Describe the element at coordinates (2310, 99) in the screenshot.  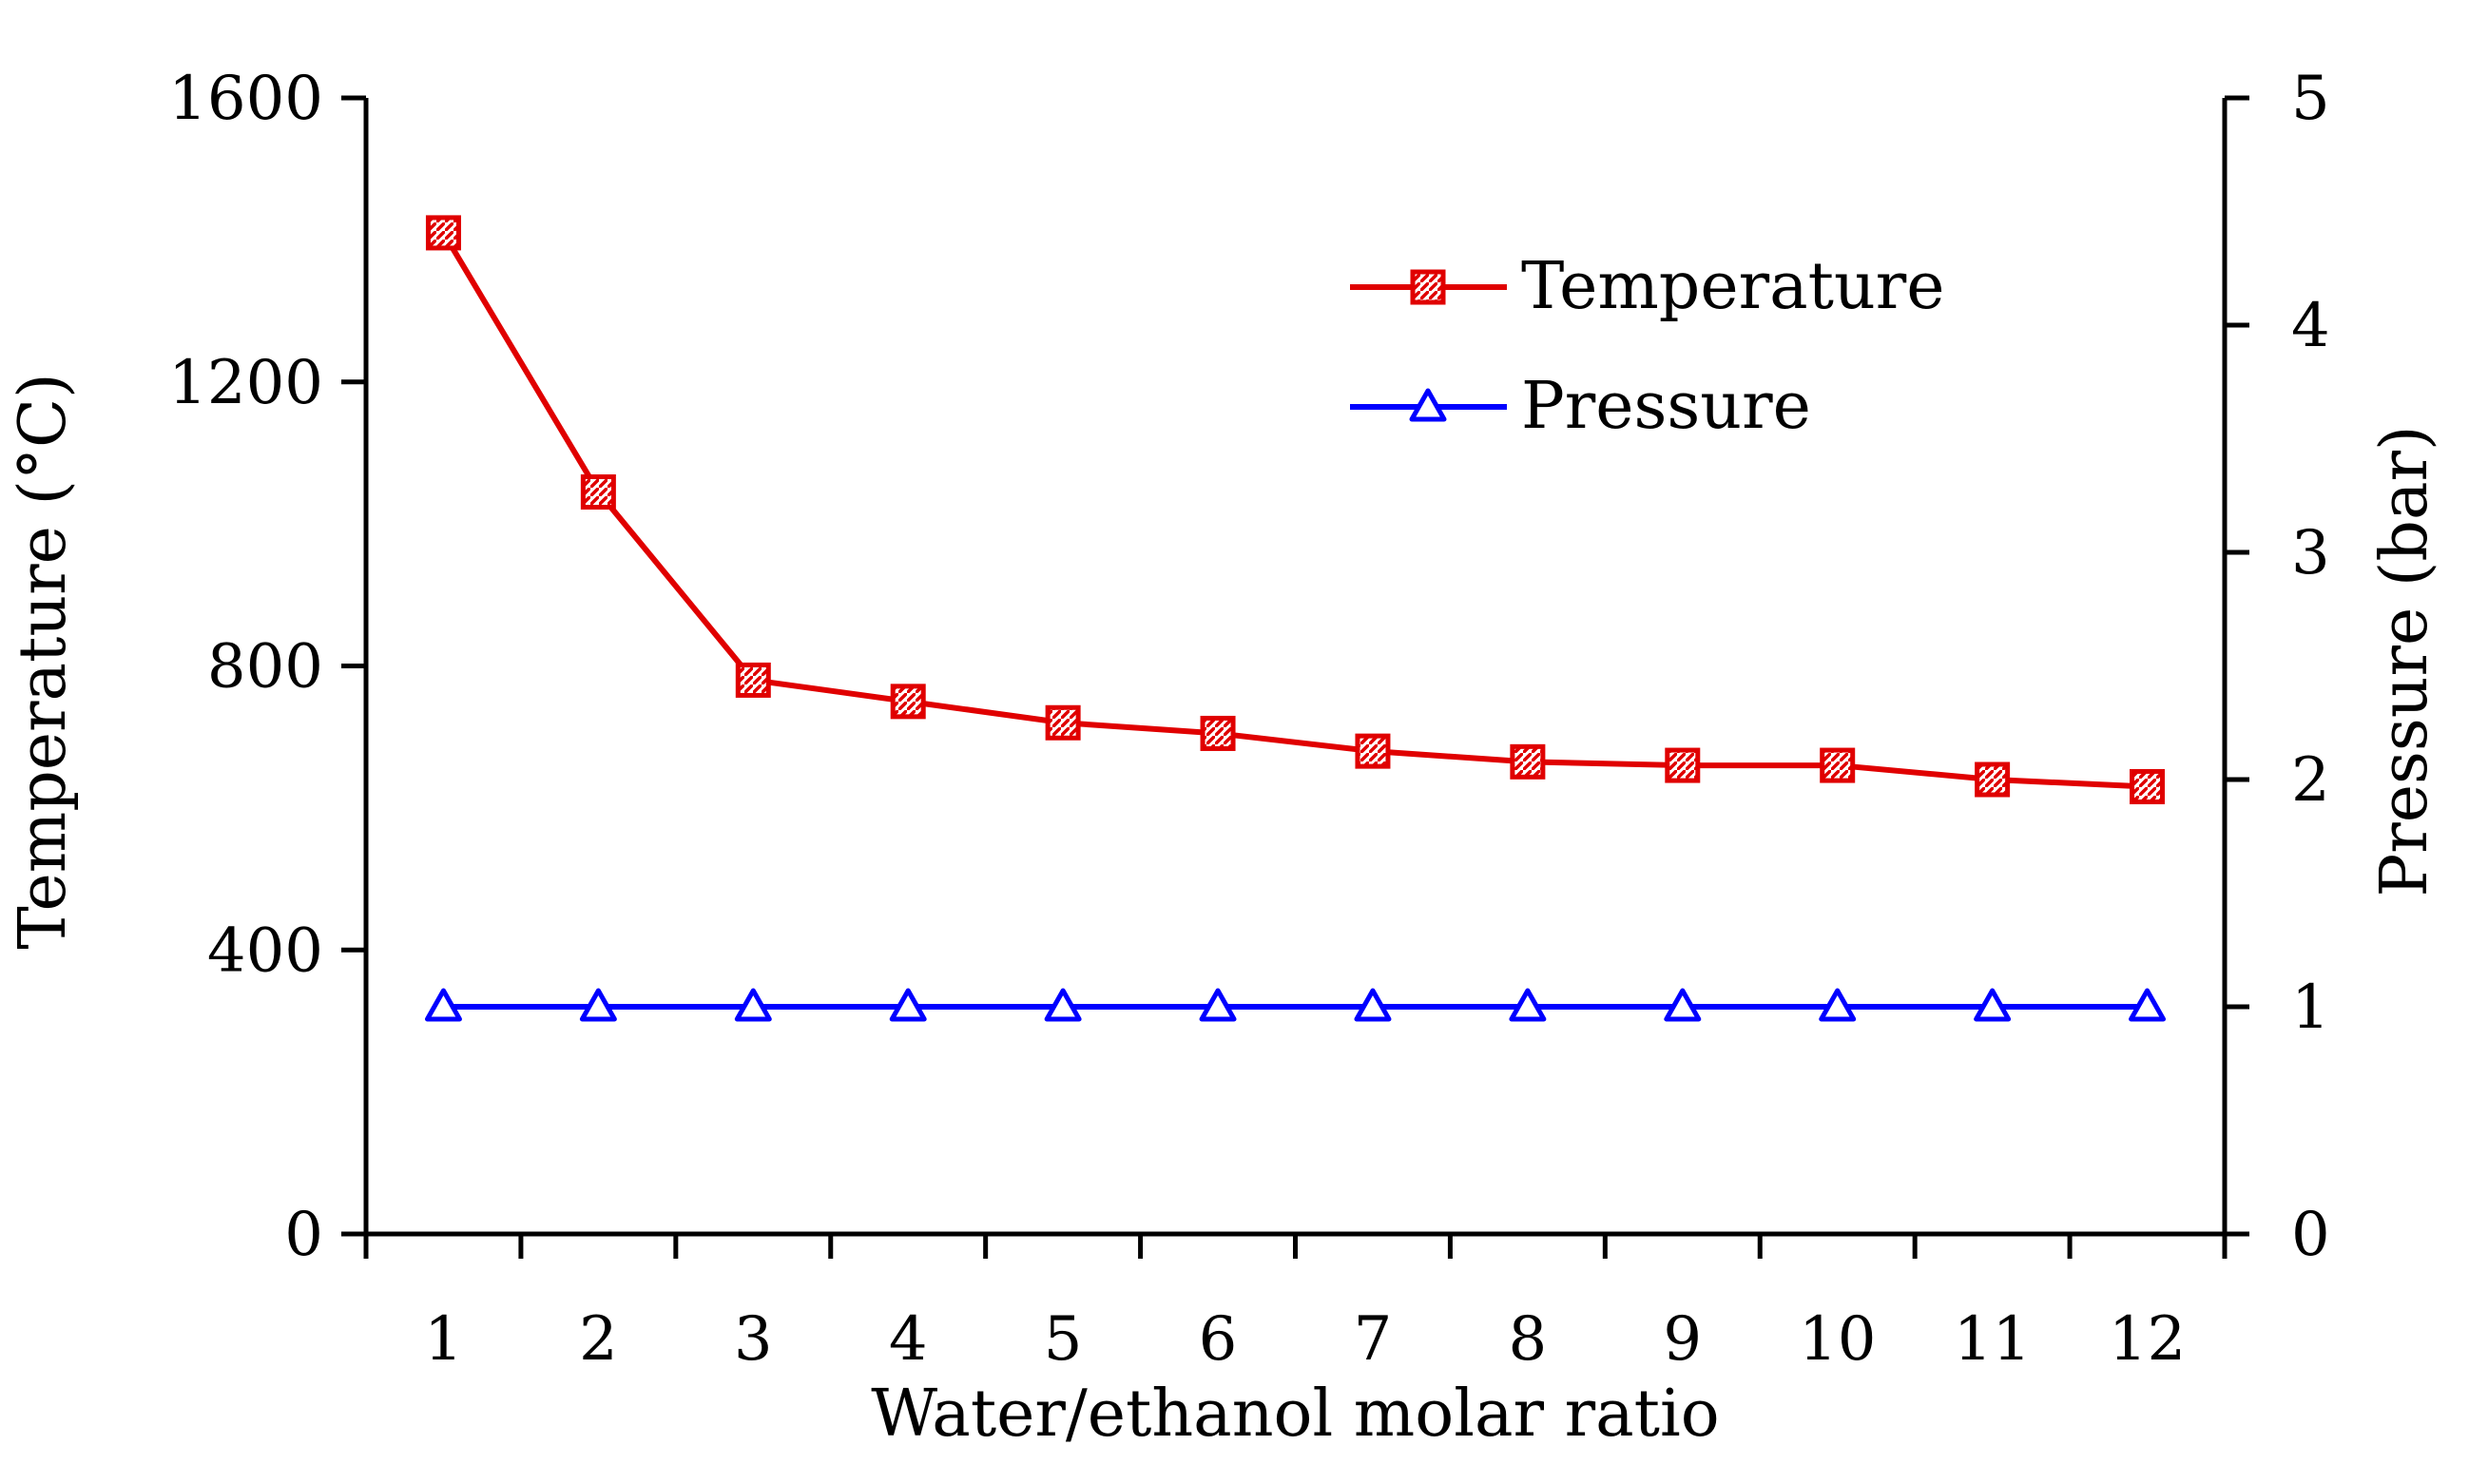
I see `y-right-tick-label: 5` at that location.